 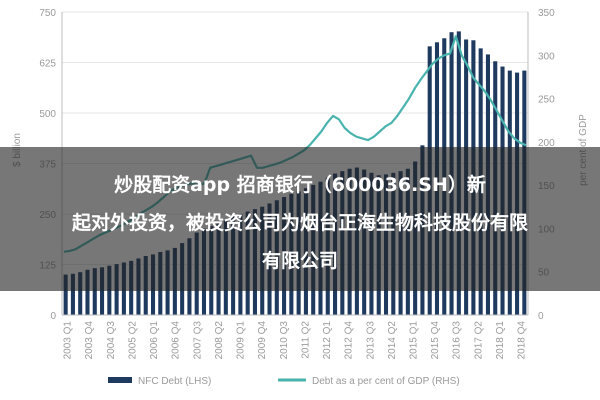 I want to click on banner-line-1: 炒股配资app 招商银行（600036.SH）新, so click(x=300, y=185).